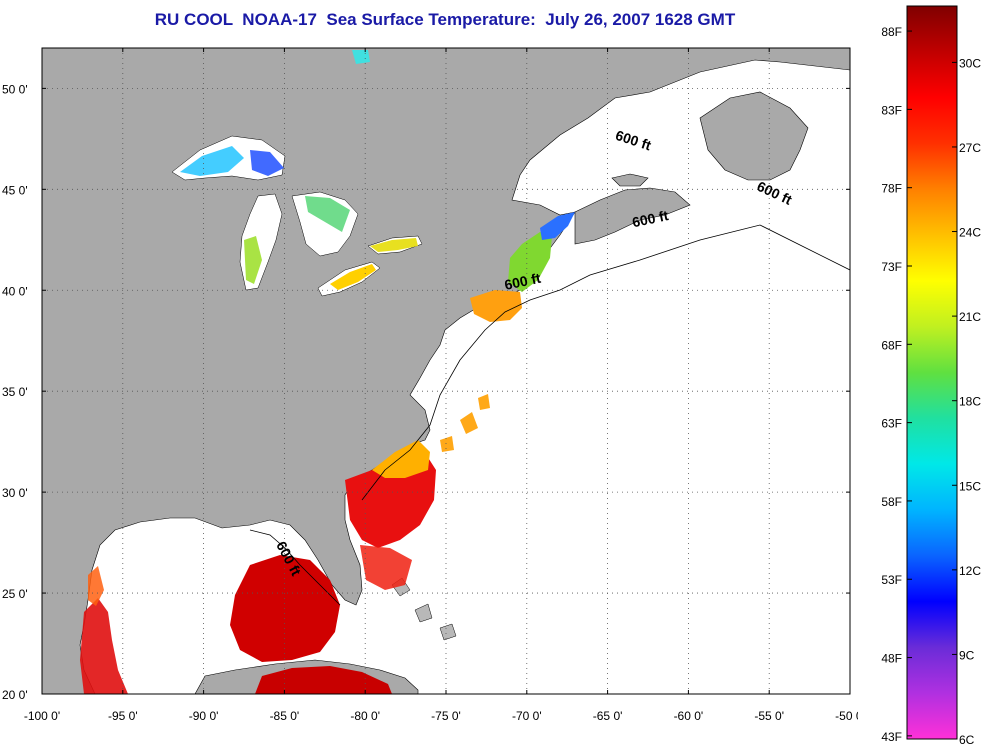  What do you see at coordinates (15, 190) in the screenshot?
I see `y-tick-label: 45 0'` at bounding box center [15, 190].